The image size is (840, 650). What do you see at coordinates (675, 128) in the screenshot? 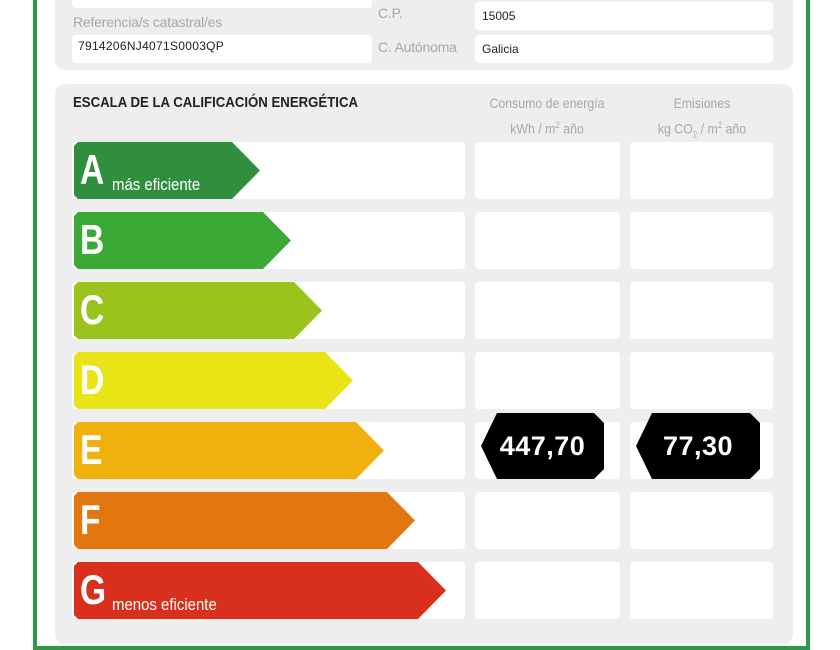
I see `emisiones-unit-a: kg CO` at bounding box center [675, 128].